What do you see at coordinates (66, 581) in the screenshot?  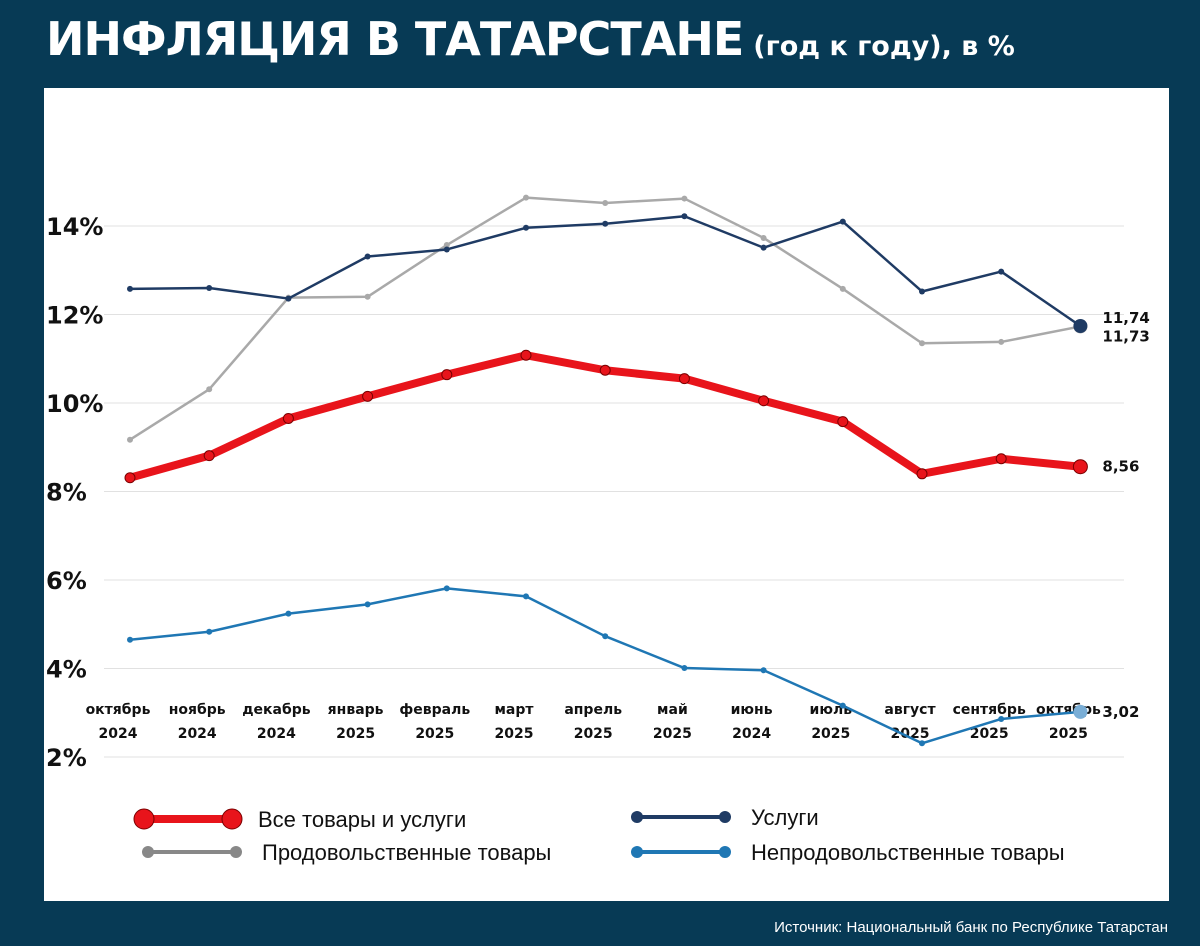 I see `y-tick-label: 6%` at bounding box center [66, 581].